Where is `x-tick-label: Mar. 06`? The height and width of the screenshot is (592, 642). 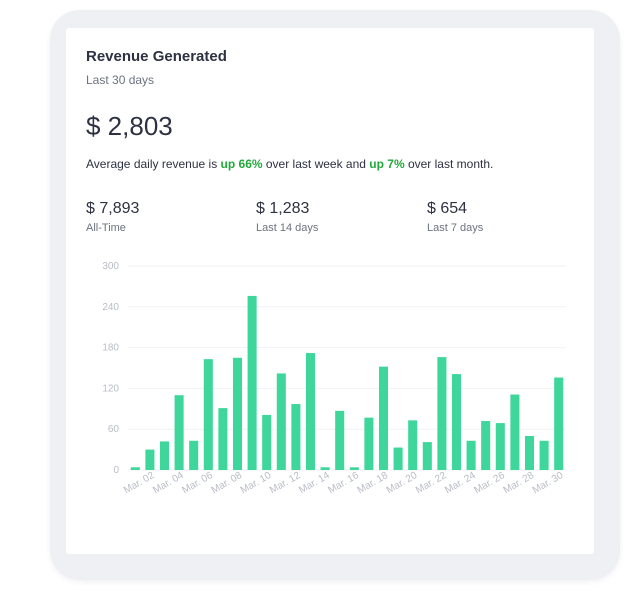
x-tick-label: Mar. 06 is located at coordinates (197, 483).